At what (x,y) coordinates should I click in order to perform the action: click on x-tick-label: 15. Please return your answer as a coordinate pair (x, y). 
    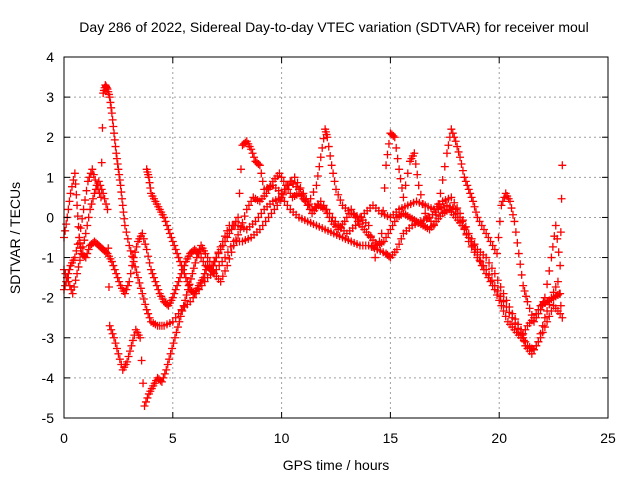
    Looking at the image, I should click on (391, 438).